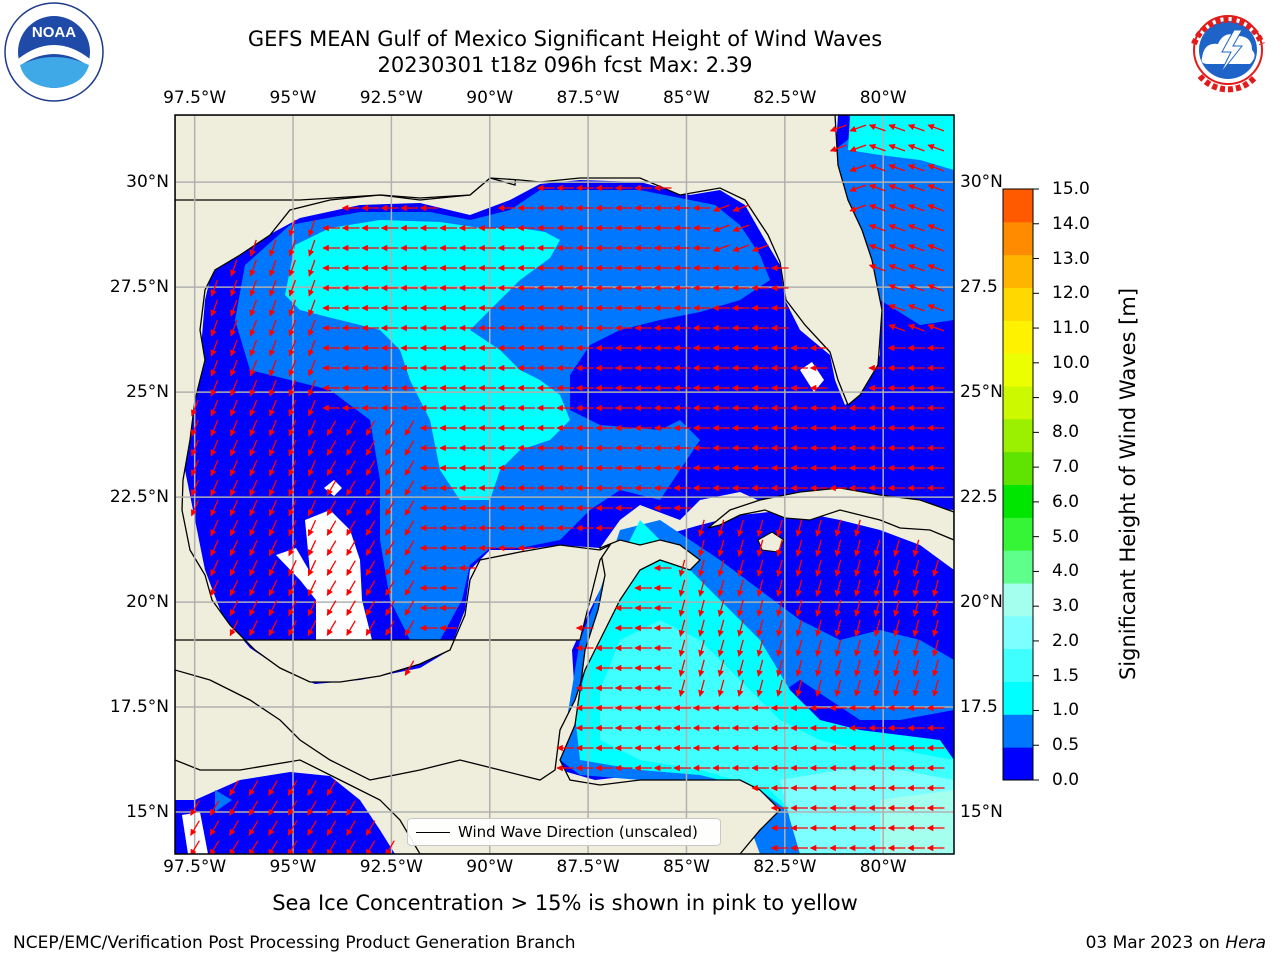  What do you see at coordinates (1128, 484) in the screenshot?
I see `colorbar-label: Significant Height of Wind Waves [m]` at bounding box center [1128, 484].